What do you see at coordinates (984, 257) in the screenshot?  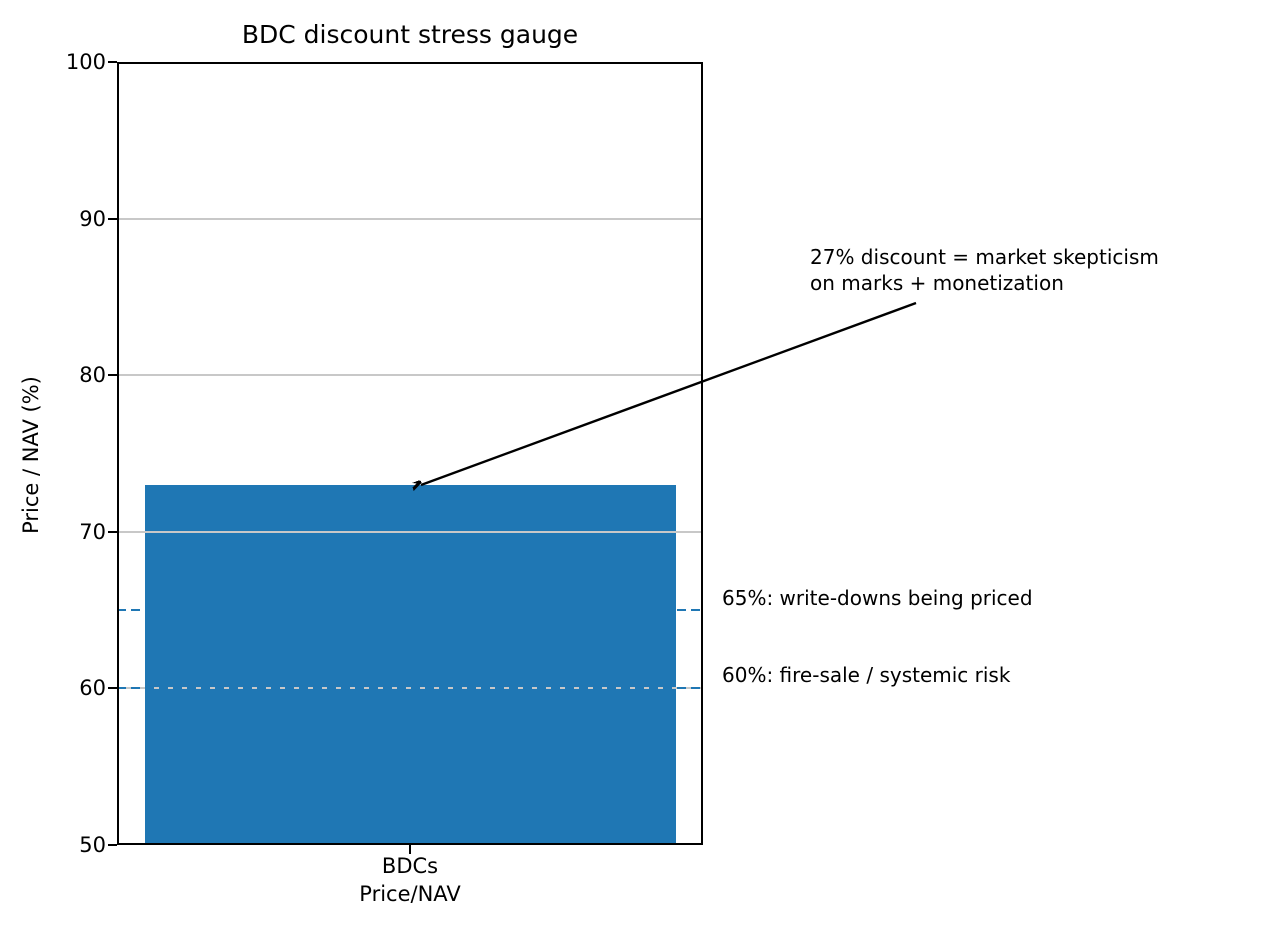 I see `annotation-line1: 27% discount = market skepticism` at bounding box center [984, 257].